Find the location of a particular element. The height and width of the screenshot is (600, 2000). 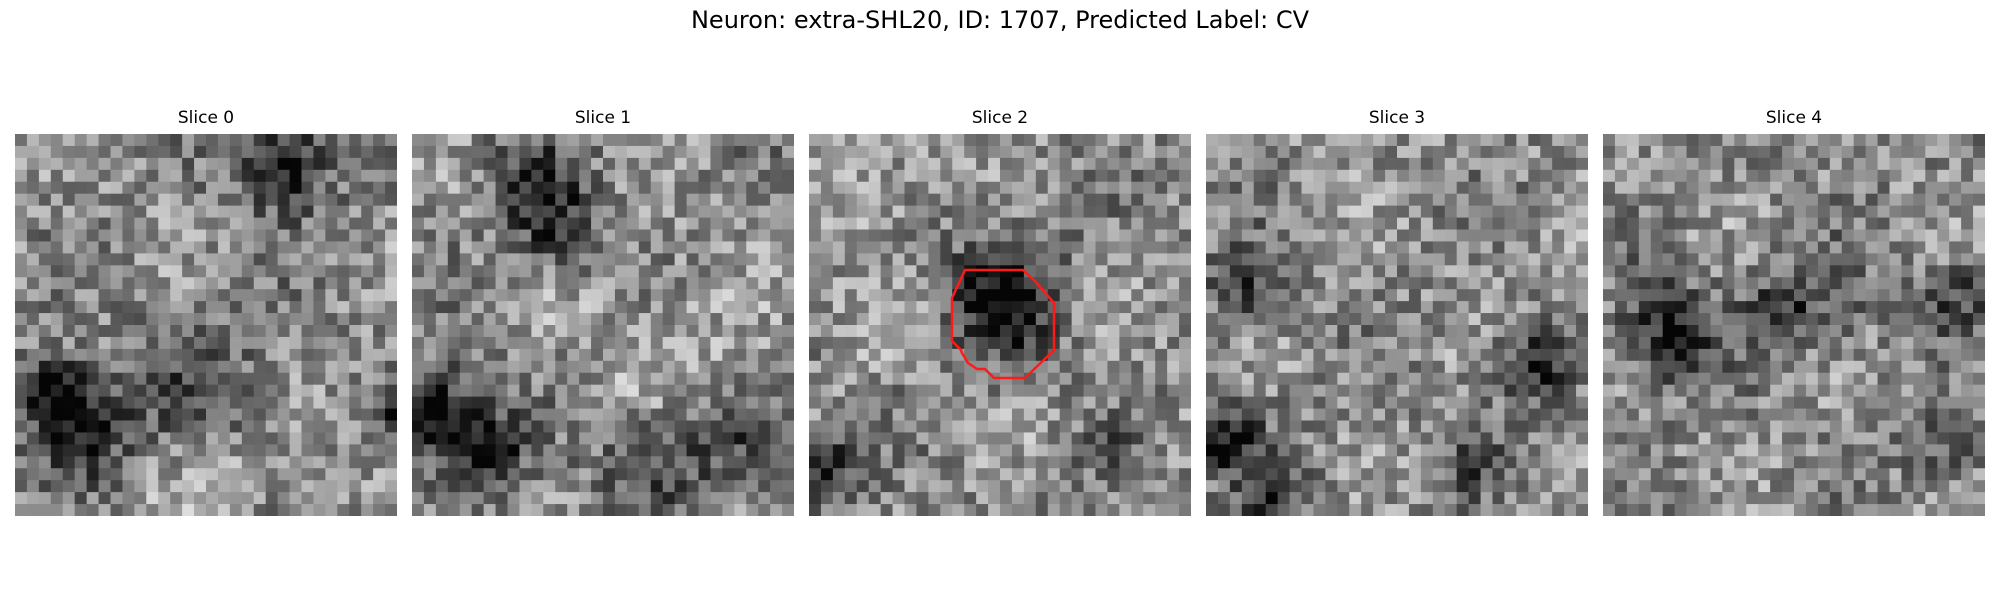

slice-panel-3: Slice 3 is located at coordinates (1397, 314).